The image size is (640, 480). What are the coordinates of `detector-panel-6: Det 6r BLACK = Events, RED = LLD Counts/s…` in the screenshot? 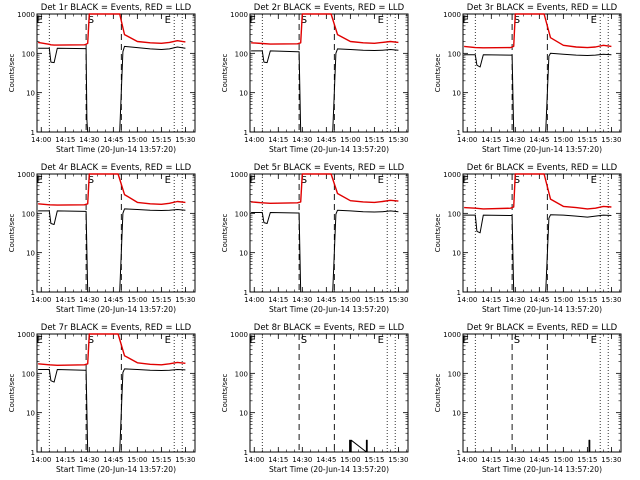 It's located at (528, 238).